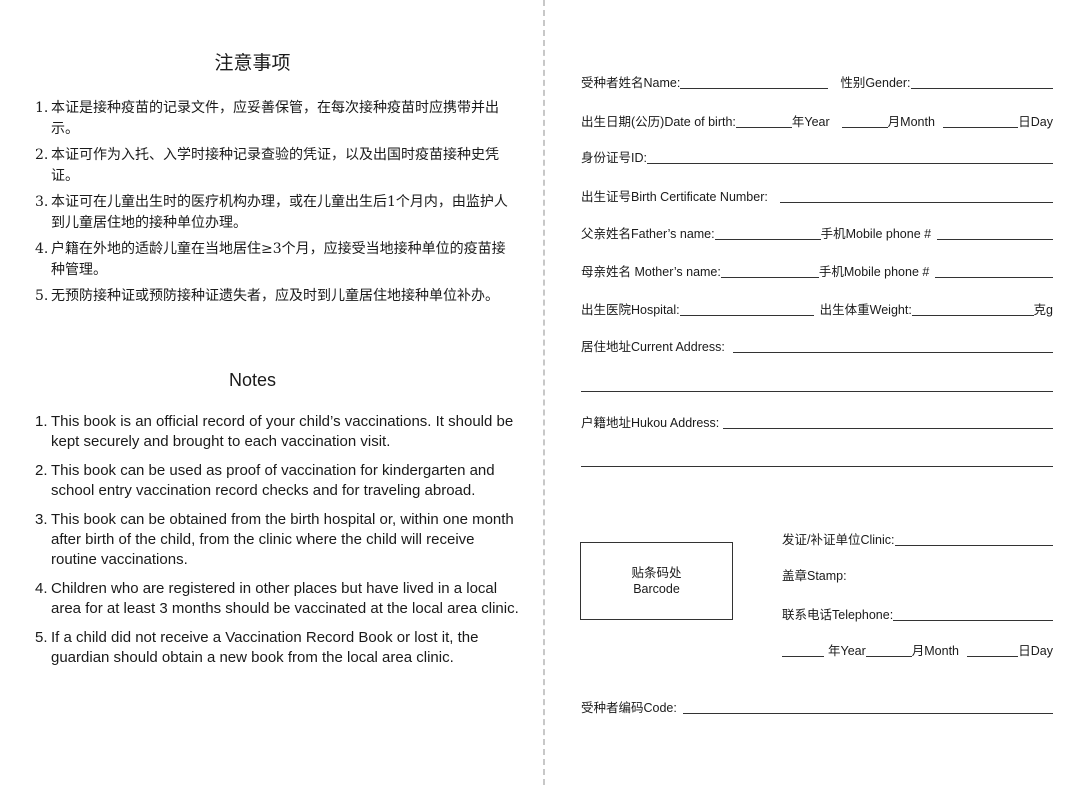 This screenshot has width=1083, height=785. Describe the element at coordinates (629, 708) in the screenshot. I see `code-label: 受种者编码Code:` at that location.